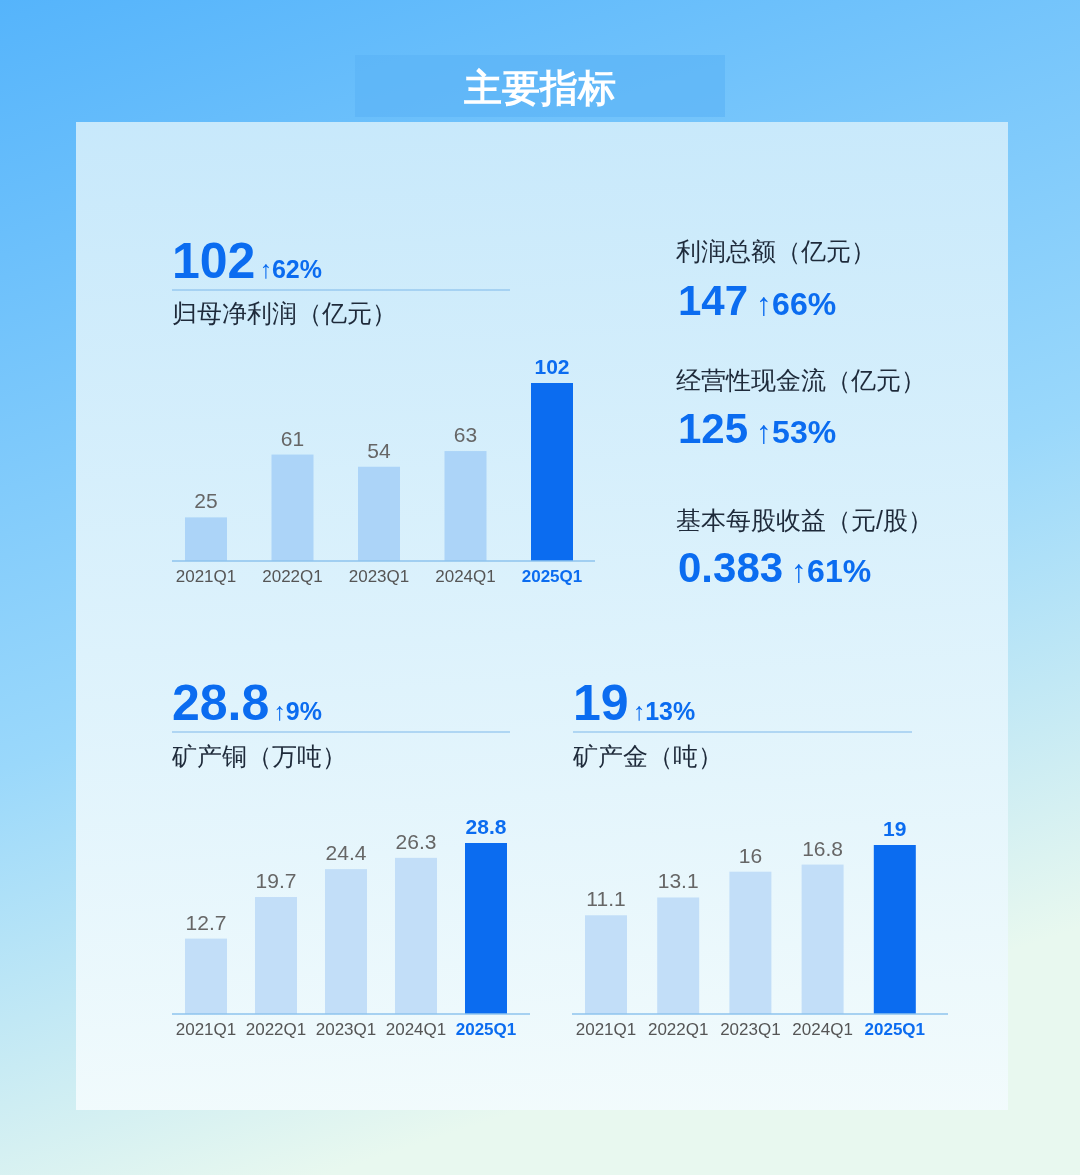 This screenshot has height=1175, width=1080. Describe the element at coordinates (713, 300) in the screenshot. I see `text: 147` at that location.